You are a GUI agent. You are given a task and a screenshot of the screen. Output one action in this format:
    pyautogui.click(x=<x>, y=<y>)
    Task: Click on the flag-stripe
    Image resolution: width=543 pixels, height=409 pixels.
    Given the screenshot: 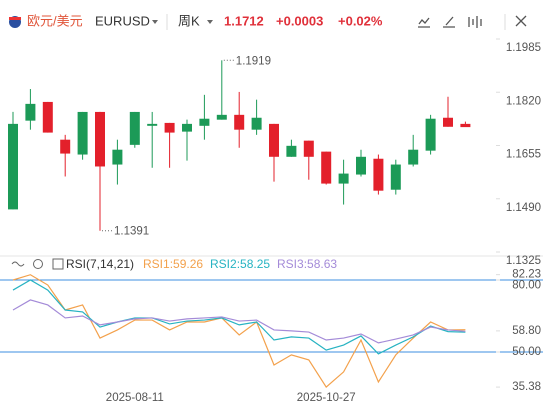 What is the action you would take?
    pyautogui.click(x=15, y=18)
    